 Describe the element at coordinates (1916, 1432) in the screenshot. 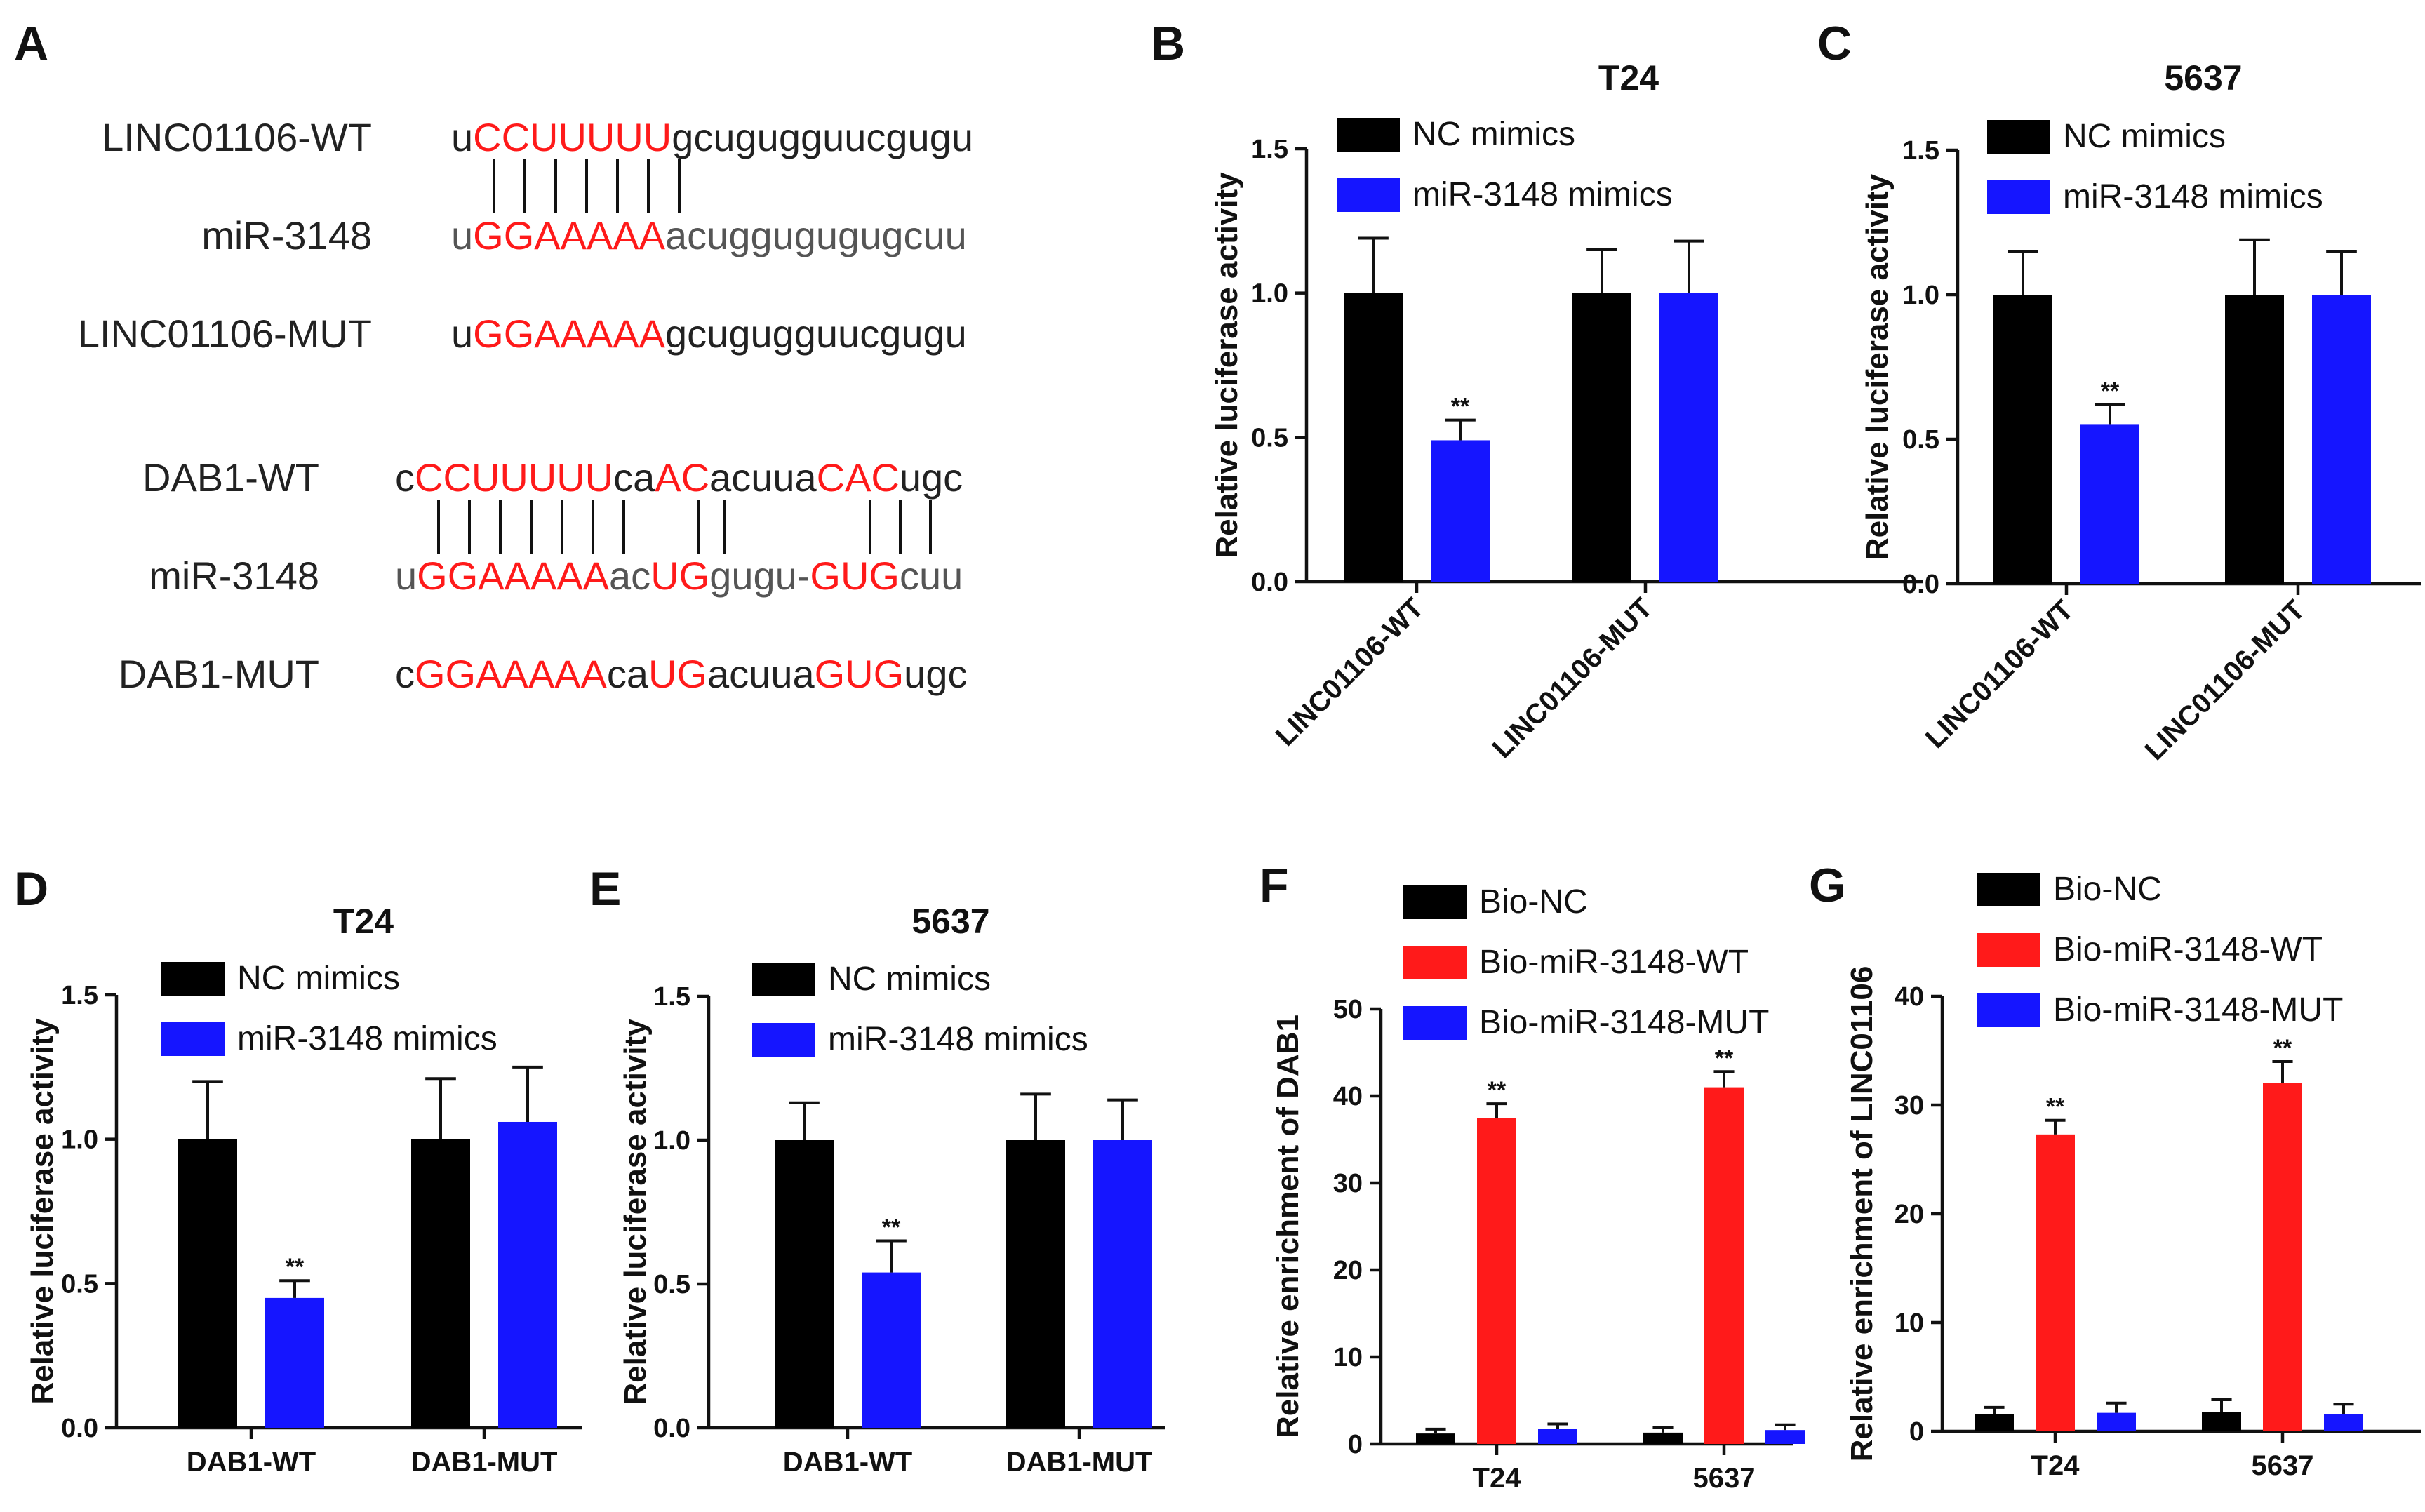

I see `y-tick-label: 0` at that location.